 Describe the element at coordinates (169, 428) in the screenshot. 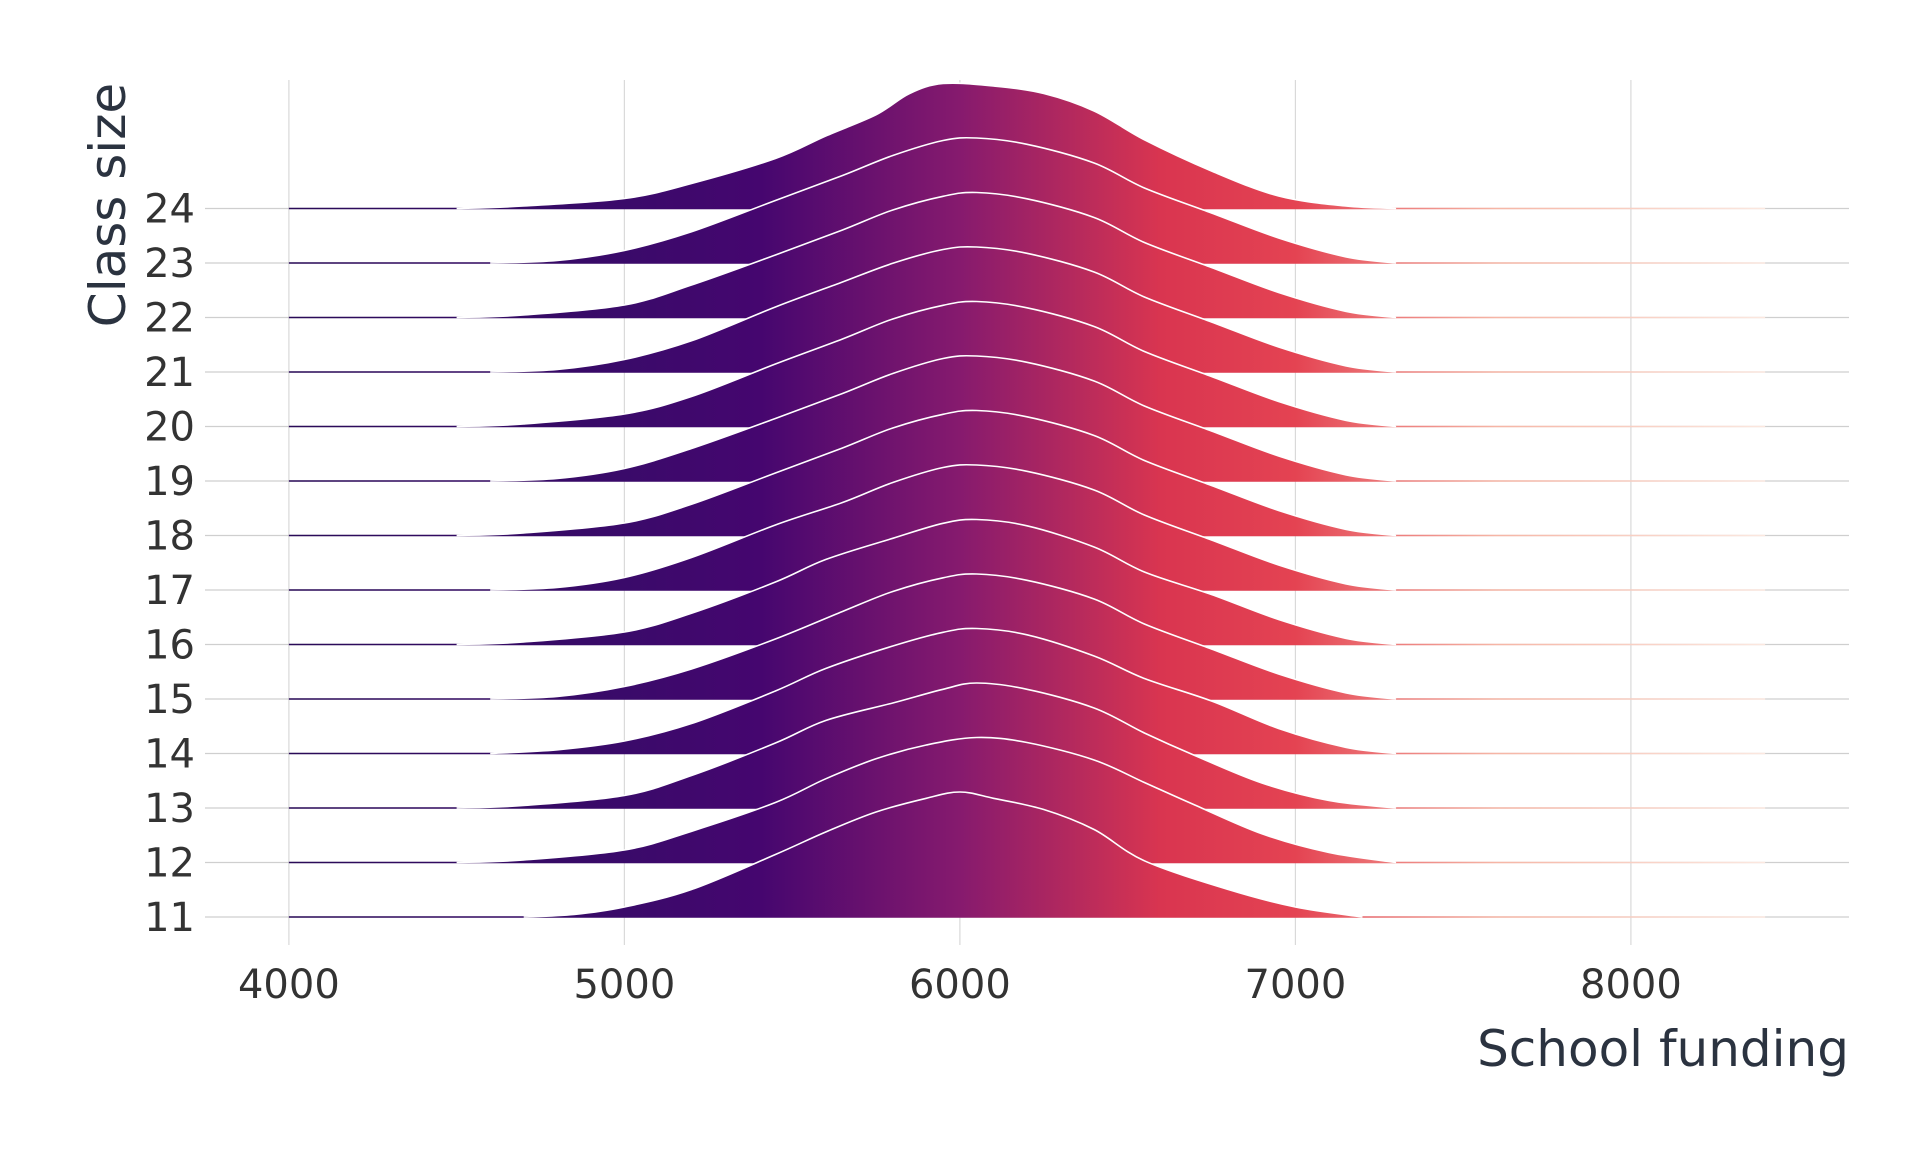

I see `y-tick-label-20: 20` at that location.